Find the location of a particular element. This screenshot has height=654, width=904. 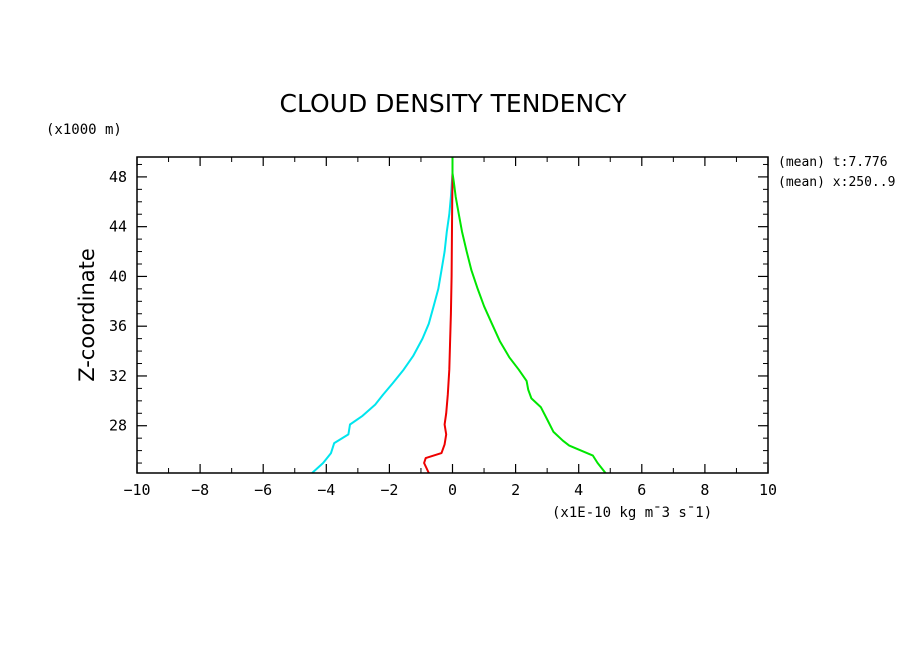

x-tick-label: 6 is located at coordinates (641, 490).